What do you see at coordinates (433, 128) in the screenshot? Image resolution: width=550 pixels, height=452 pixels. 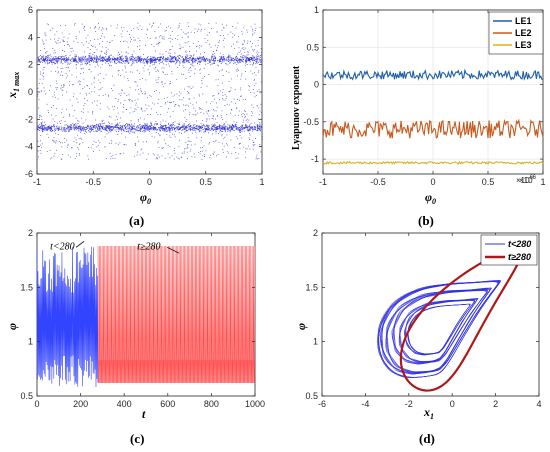 I see `series-line-le2` at bounding box center [433, 128].